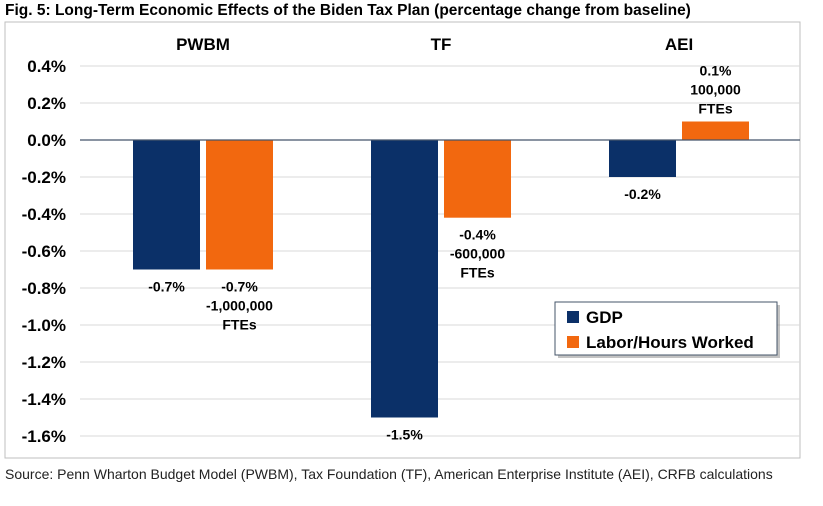  I want to click on y-tick-label: 0.4%, so click(46, 66).